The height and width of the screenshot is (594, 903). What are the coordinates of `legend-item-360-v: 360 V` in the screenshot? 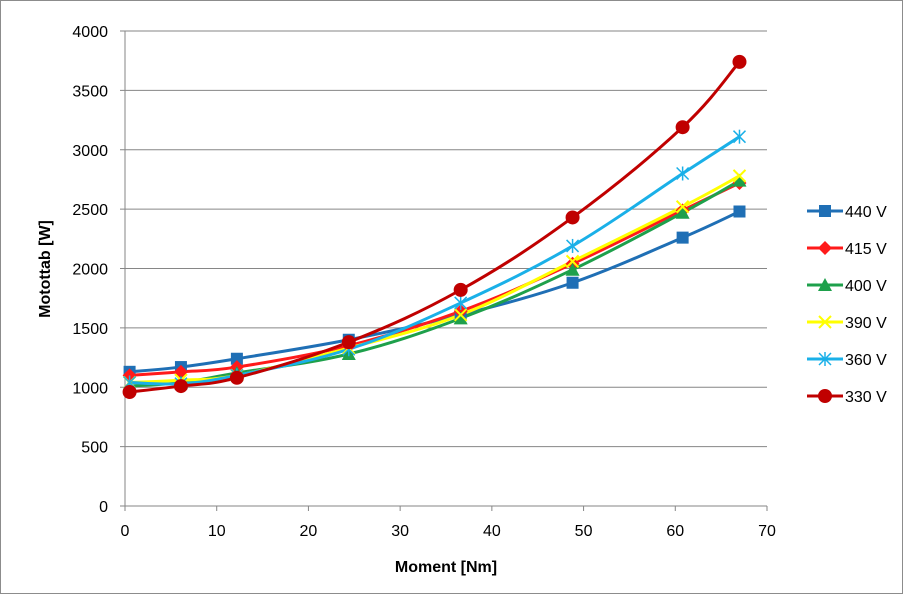 It's located at (847, 360).